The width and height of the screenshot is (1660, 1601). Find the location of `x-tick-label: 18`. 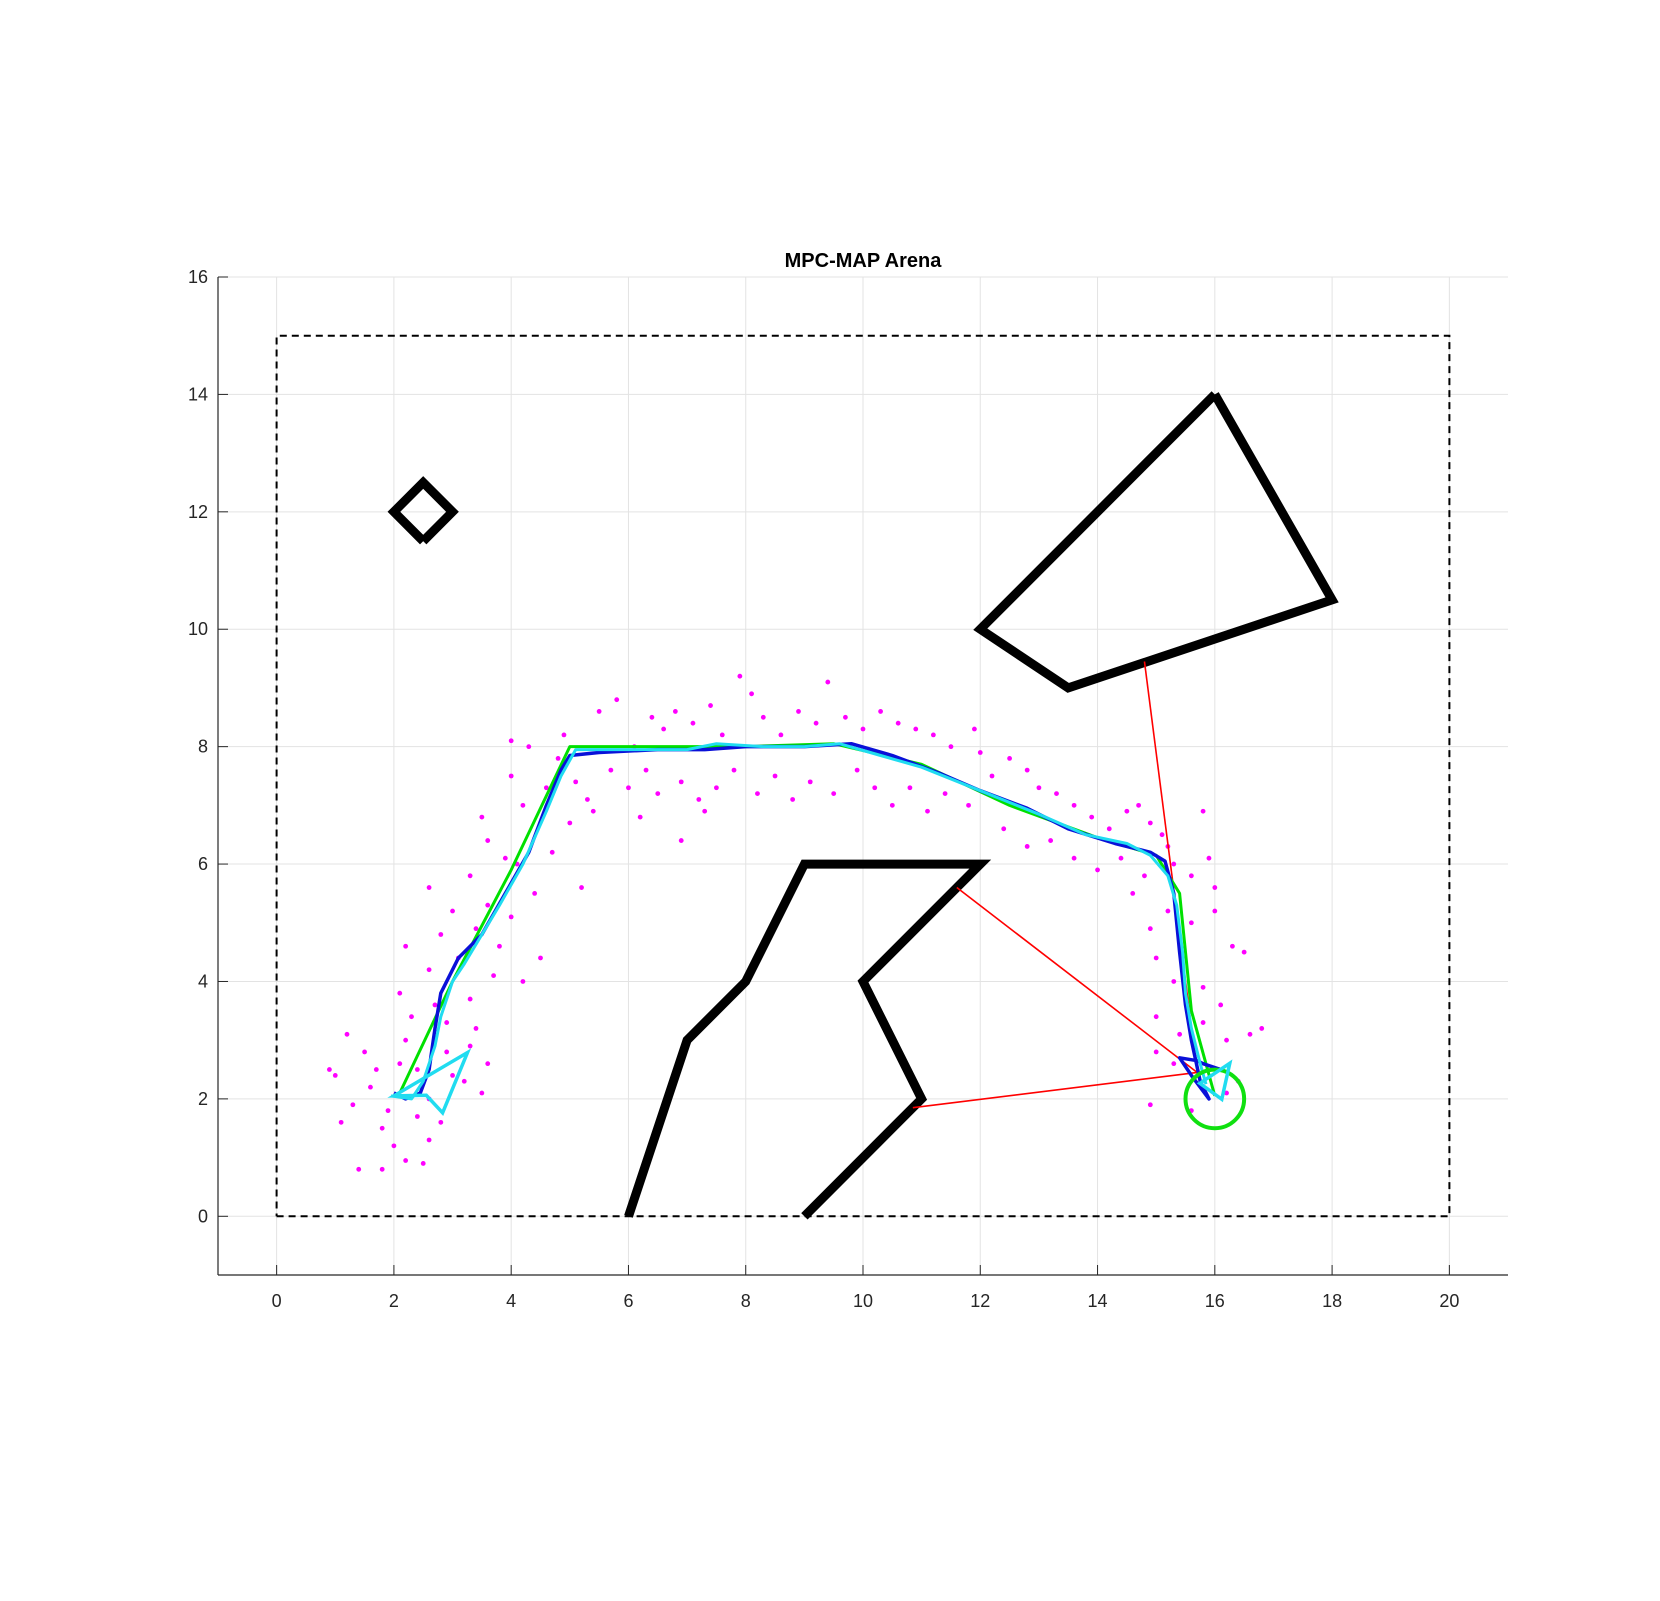

x-tick-label: 18 is located at coordinates (1332, 1301).